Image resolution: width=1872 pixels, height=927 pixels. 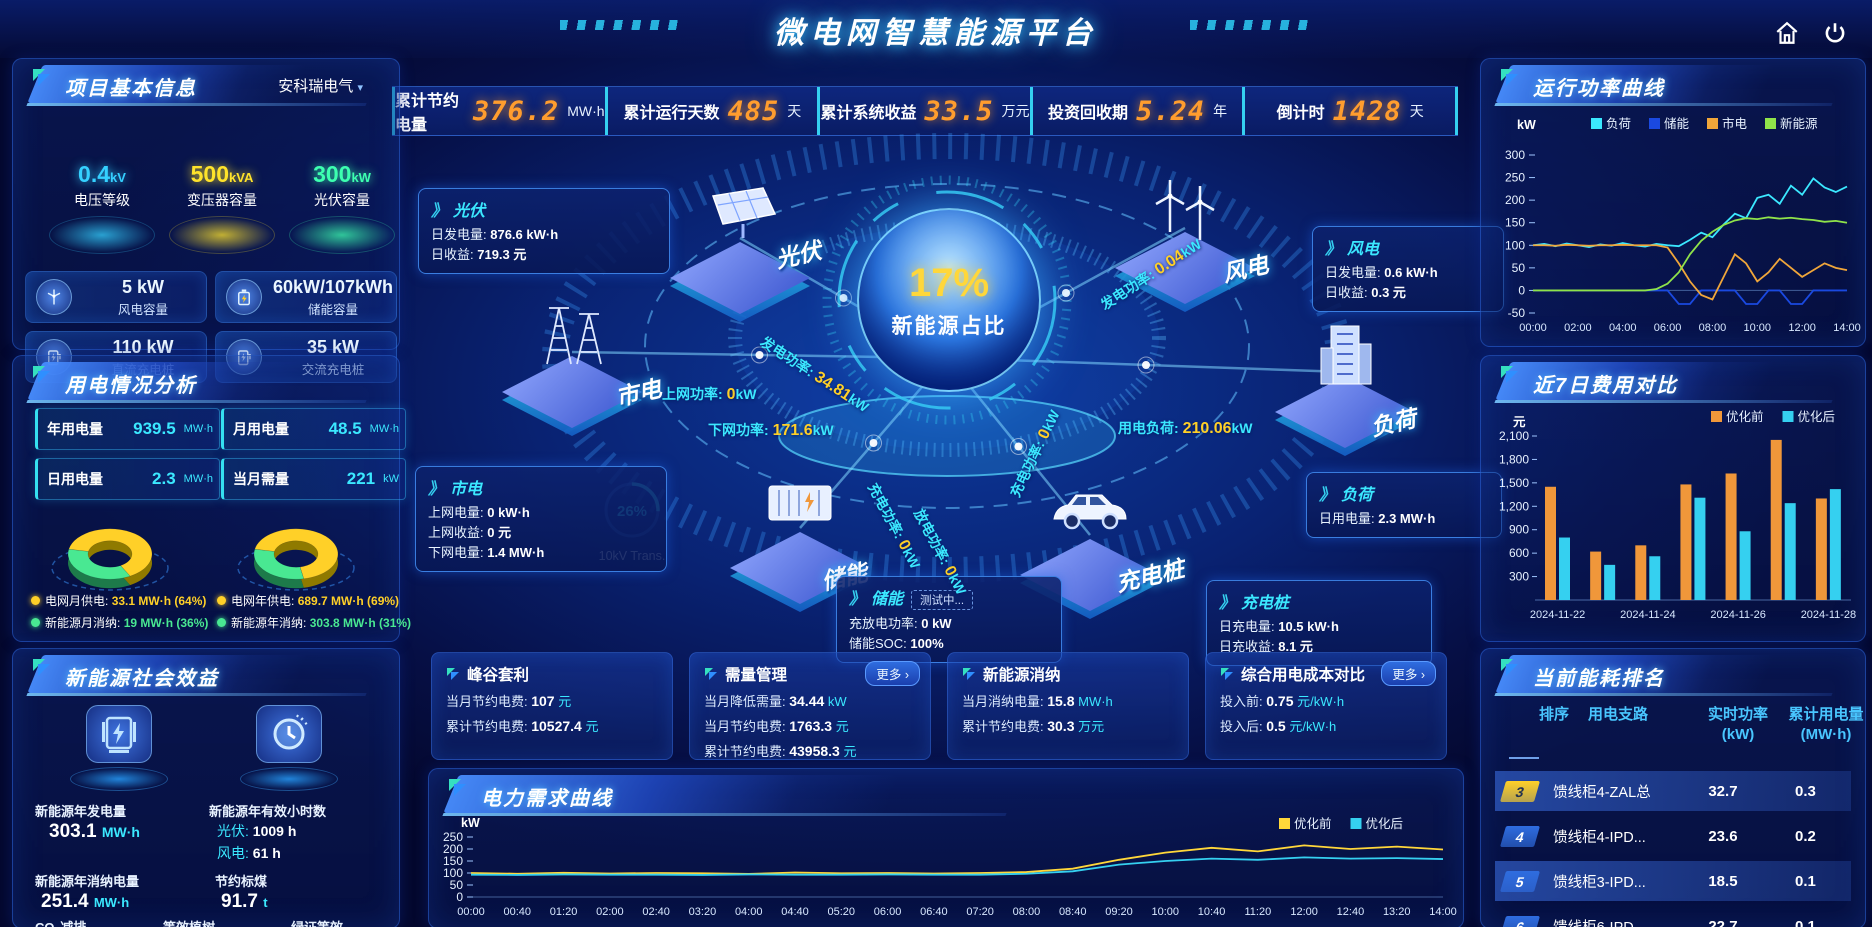 I want to click on svg-text: 02:00, so click(x=1578, y=328).